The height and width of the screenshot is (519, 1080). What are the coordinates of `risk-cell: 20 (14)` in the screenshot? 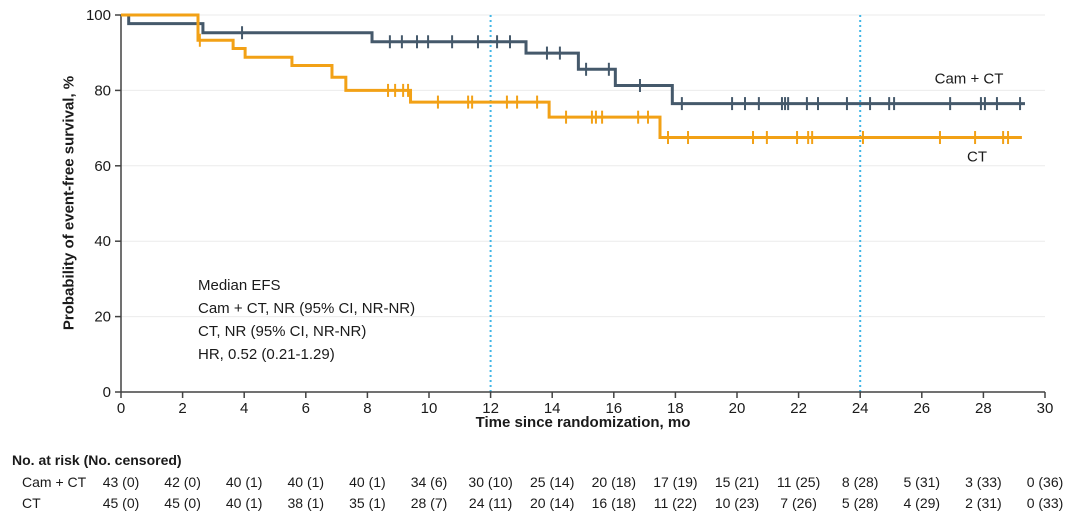 It's located at (552, 503).